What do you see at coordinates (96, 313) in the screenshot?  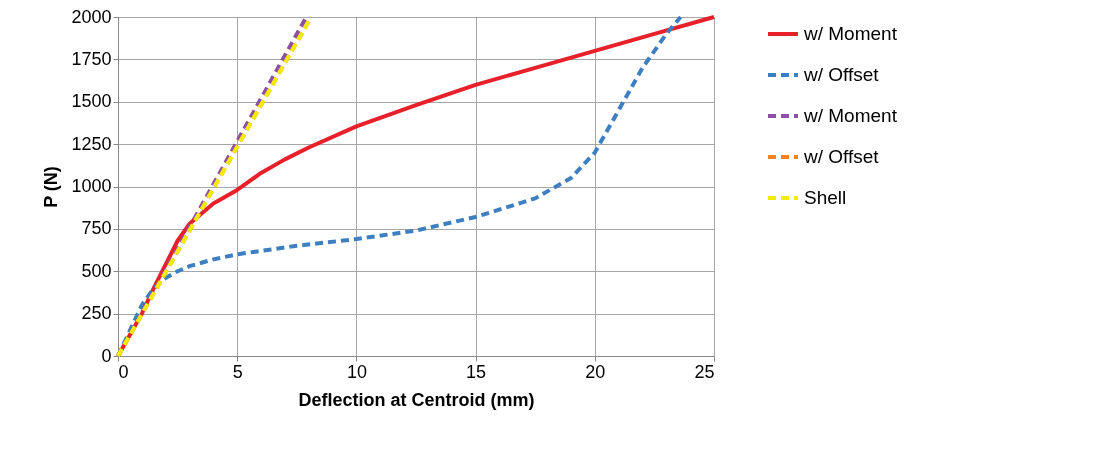 I see `y-tick-label: 250` at bounding box center [96, 313].